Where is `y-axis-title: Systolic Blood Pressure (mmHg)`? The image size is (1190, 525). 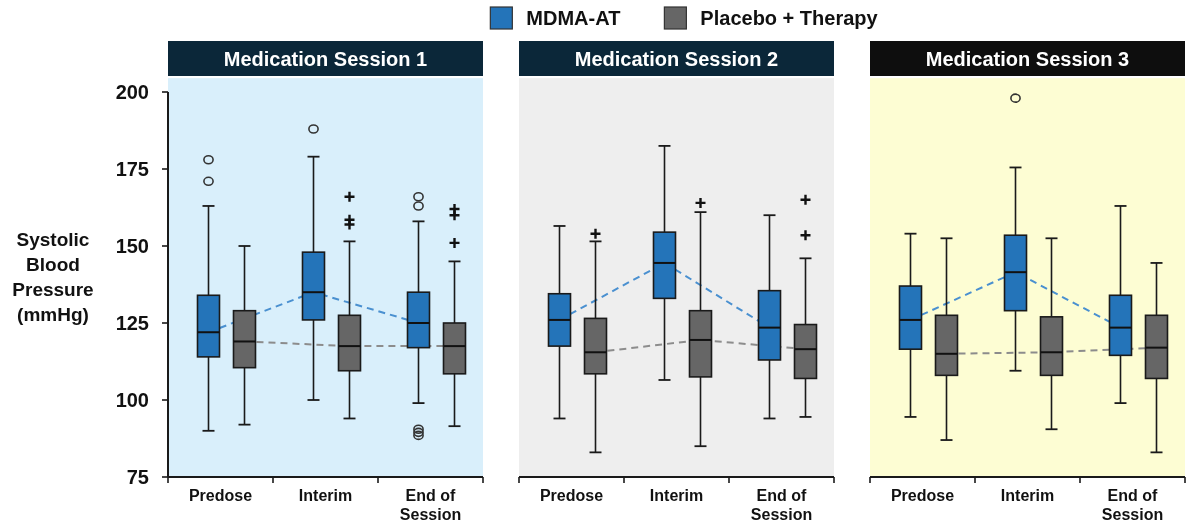 y-axis-title: Systolic Blood Pressure (mmHg) is located at coordinates (53, 276).